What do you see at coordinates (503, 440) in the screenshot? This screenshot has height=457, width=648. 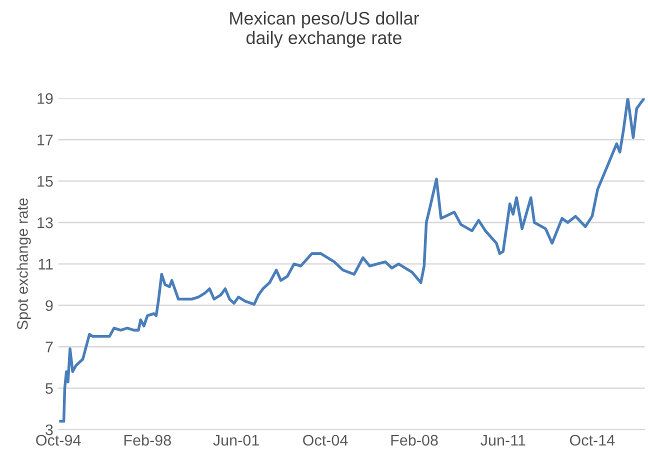 I see `x-tick-label: Jun-11` at bounding box center [503, 440].